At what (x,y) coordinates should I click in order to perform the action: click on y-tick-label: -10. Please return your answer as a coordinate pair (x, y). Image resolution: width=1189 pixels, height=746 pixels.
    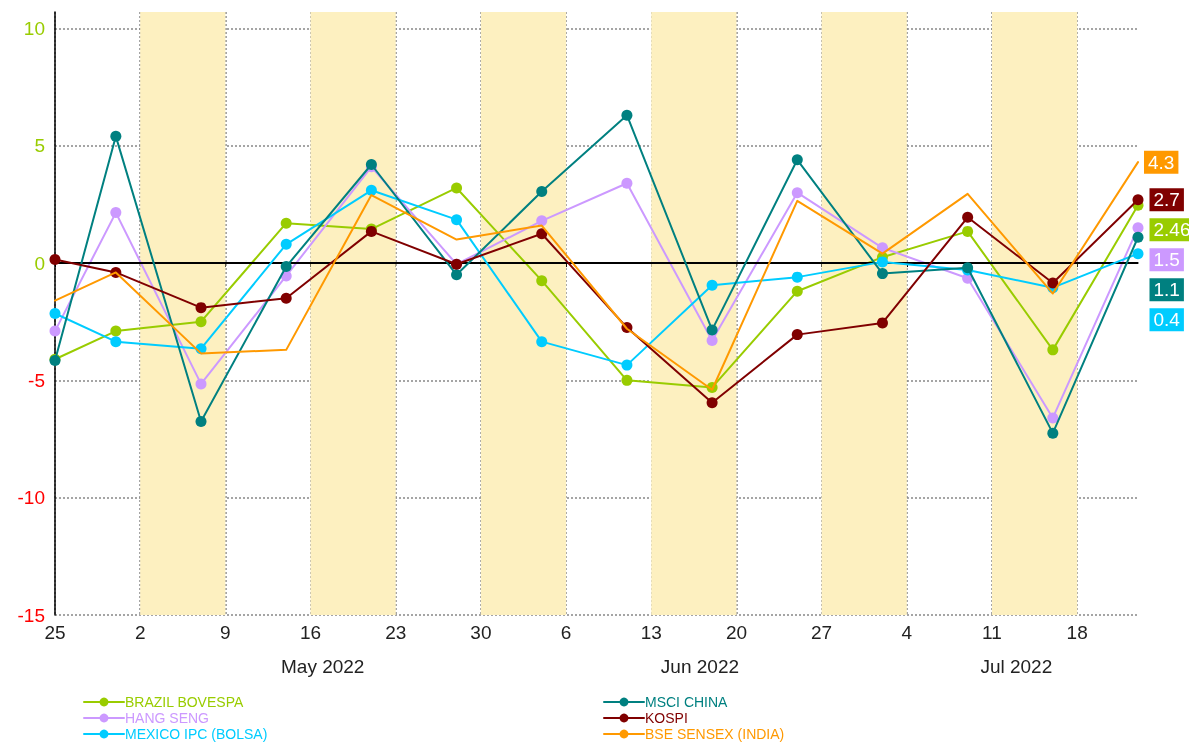
    Looking at the image, I should click on (31, 498).